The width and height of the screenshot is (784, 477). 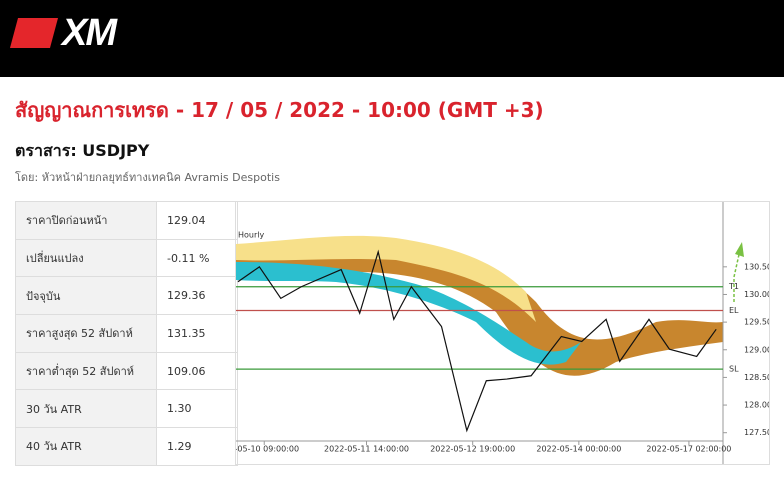 What do you see at coordinates (197, 258) in the screenshot?
I see `value-cell: -0.11 %` at bounding box center [197, 258].